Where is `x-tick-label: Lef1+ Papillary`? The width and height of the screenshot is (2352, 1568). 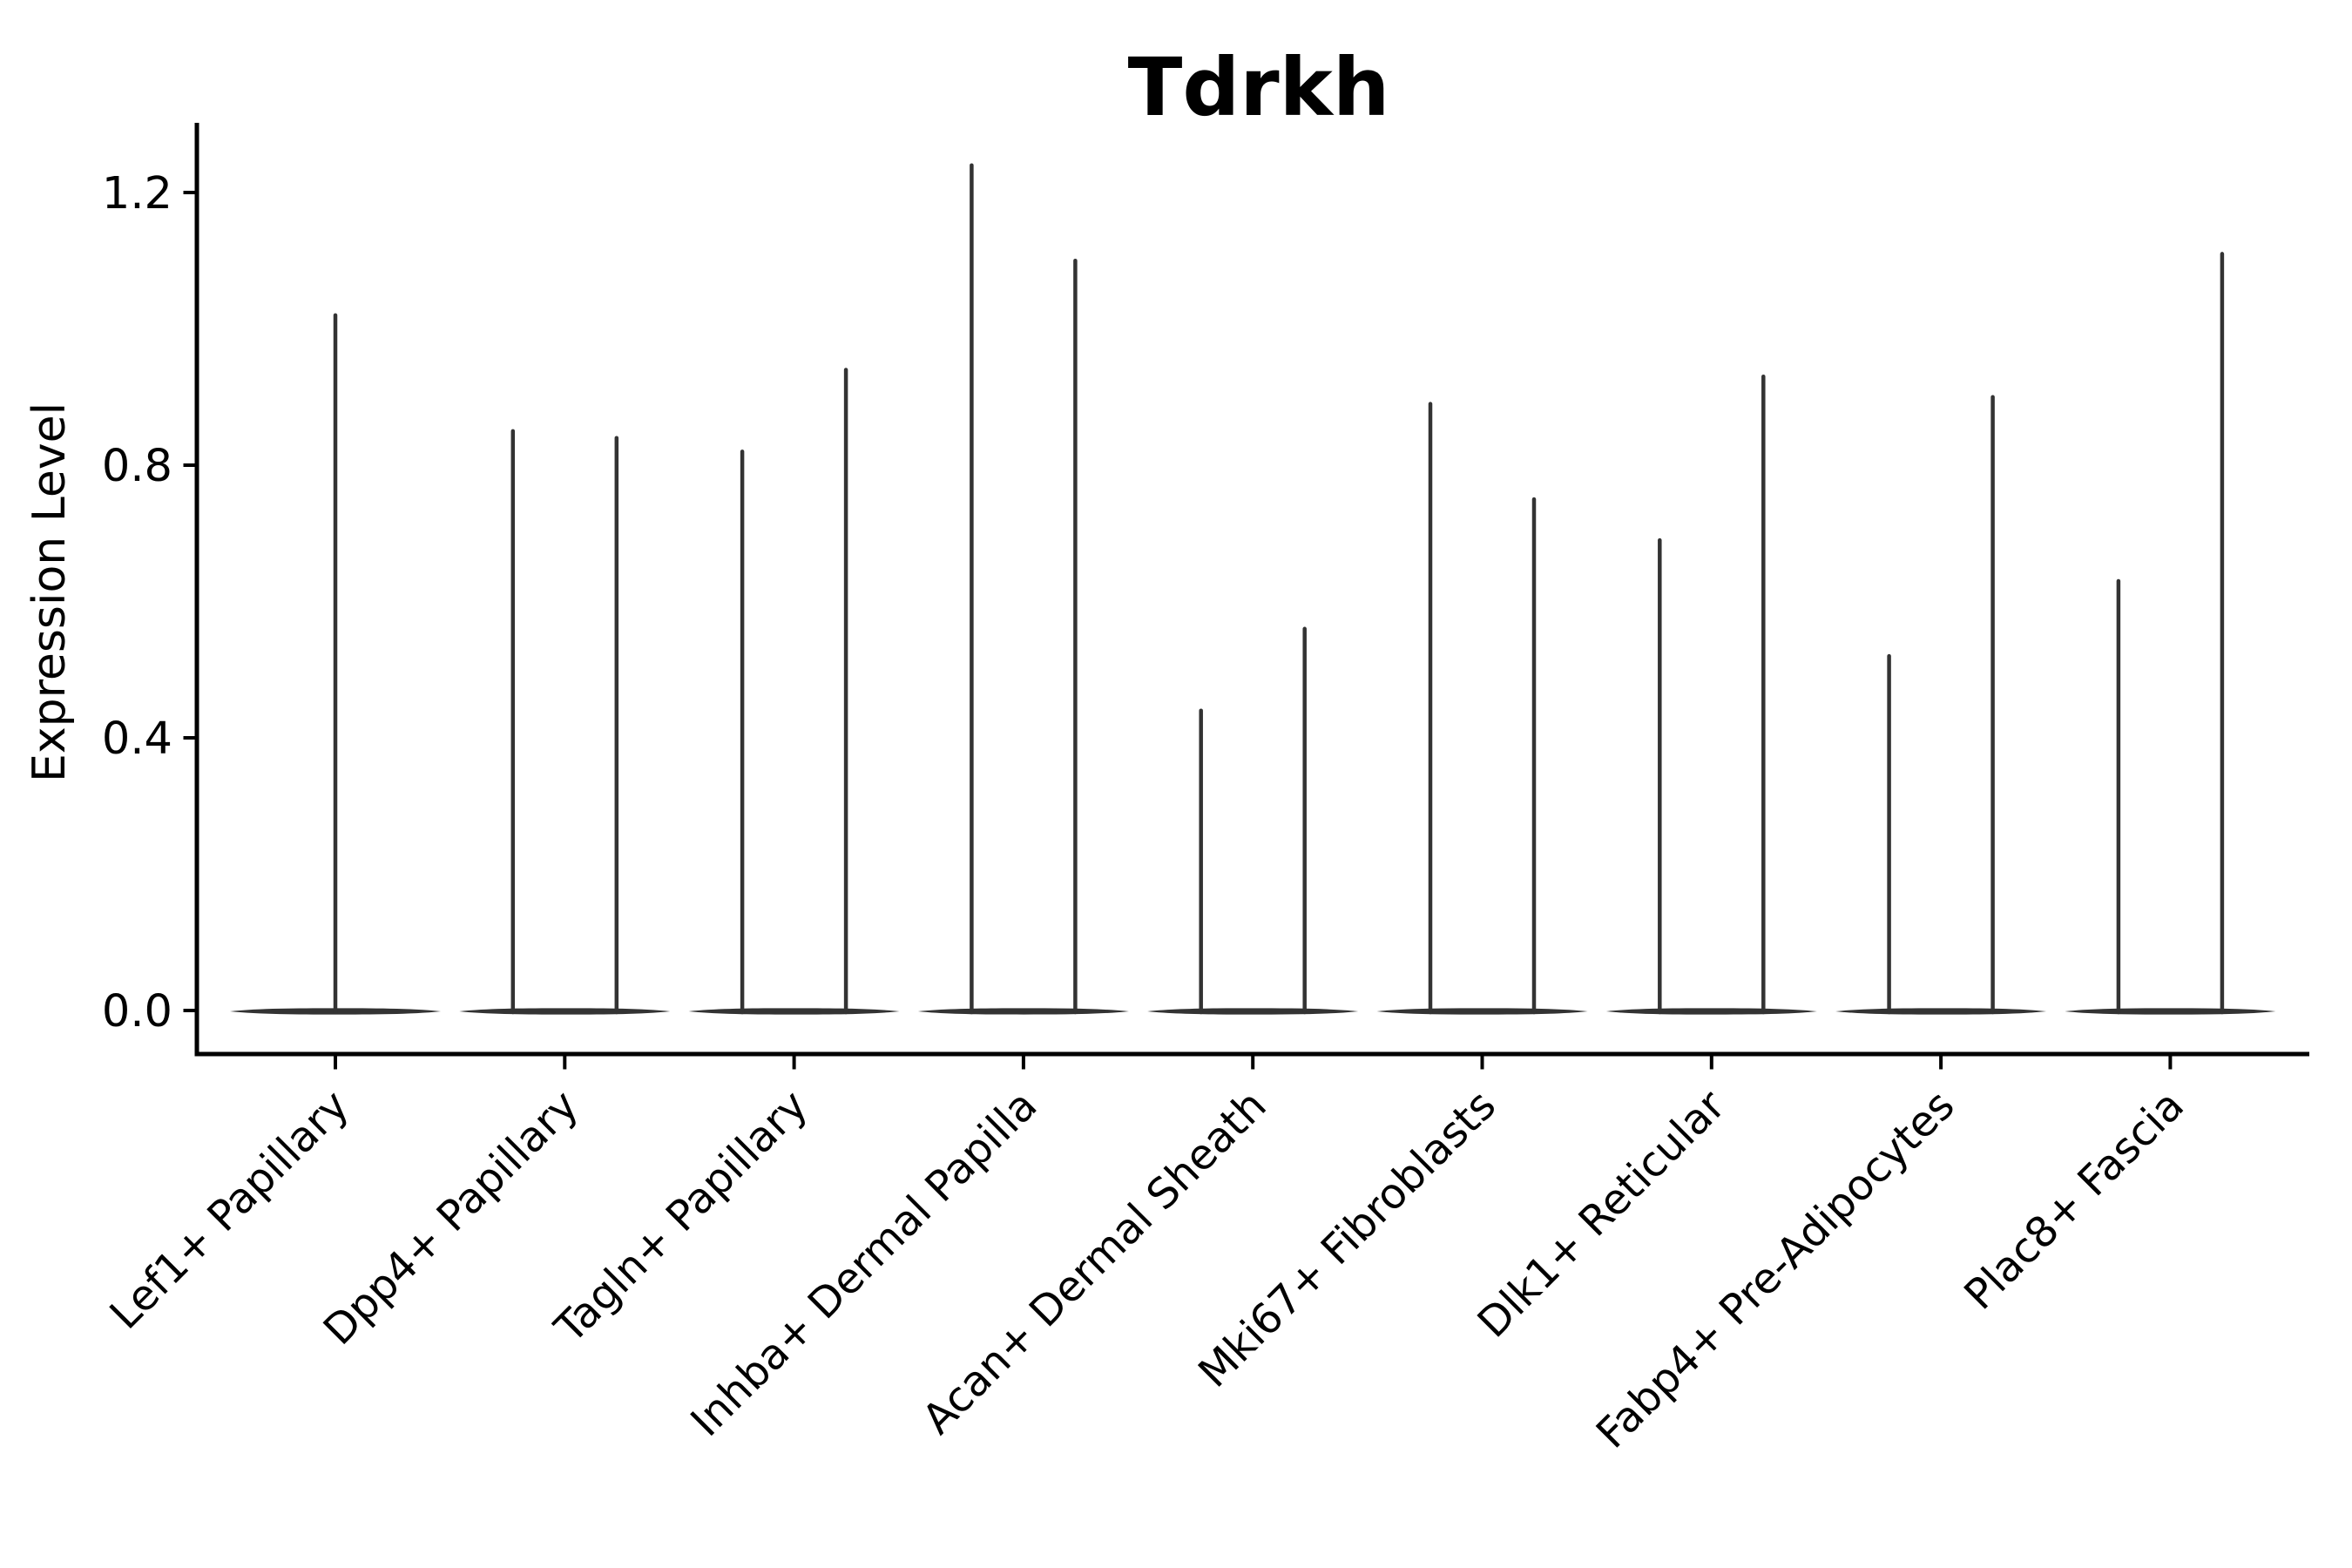 x-tick-label: Lef1+ Papillary is located at coordinates (230, 1210).